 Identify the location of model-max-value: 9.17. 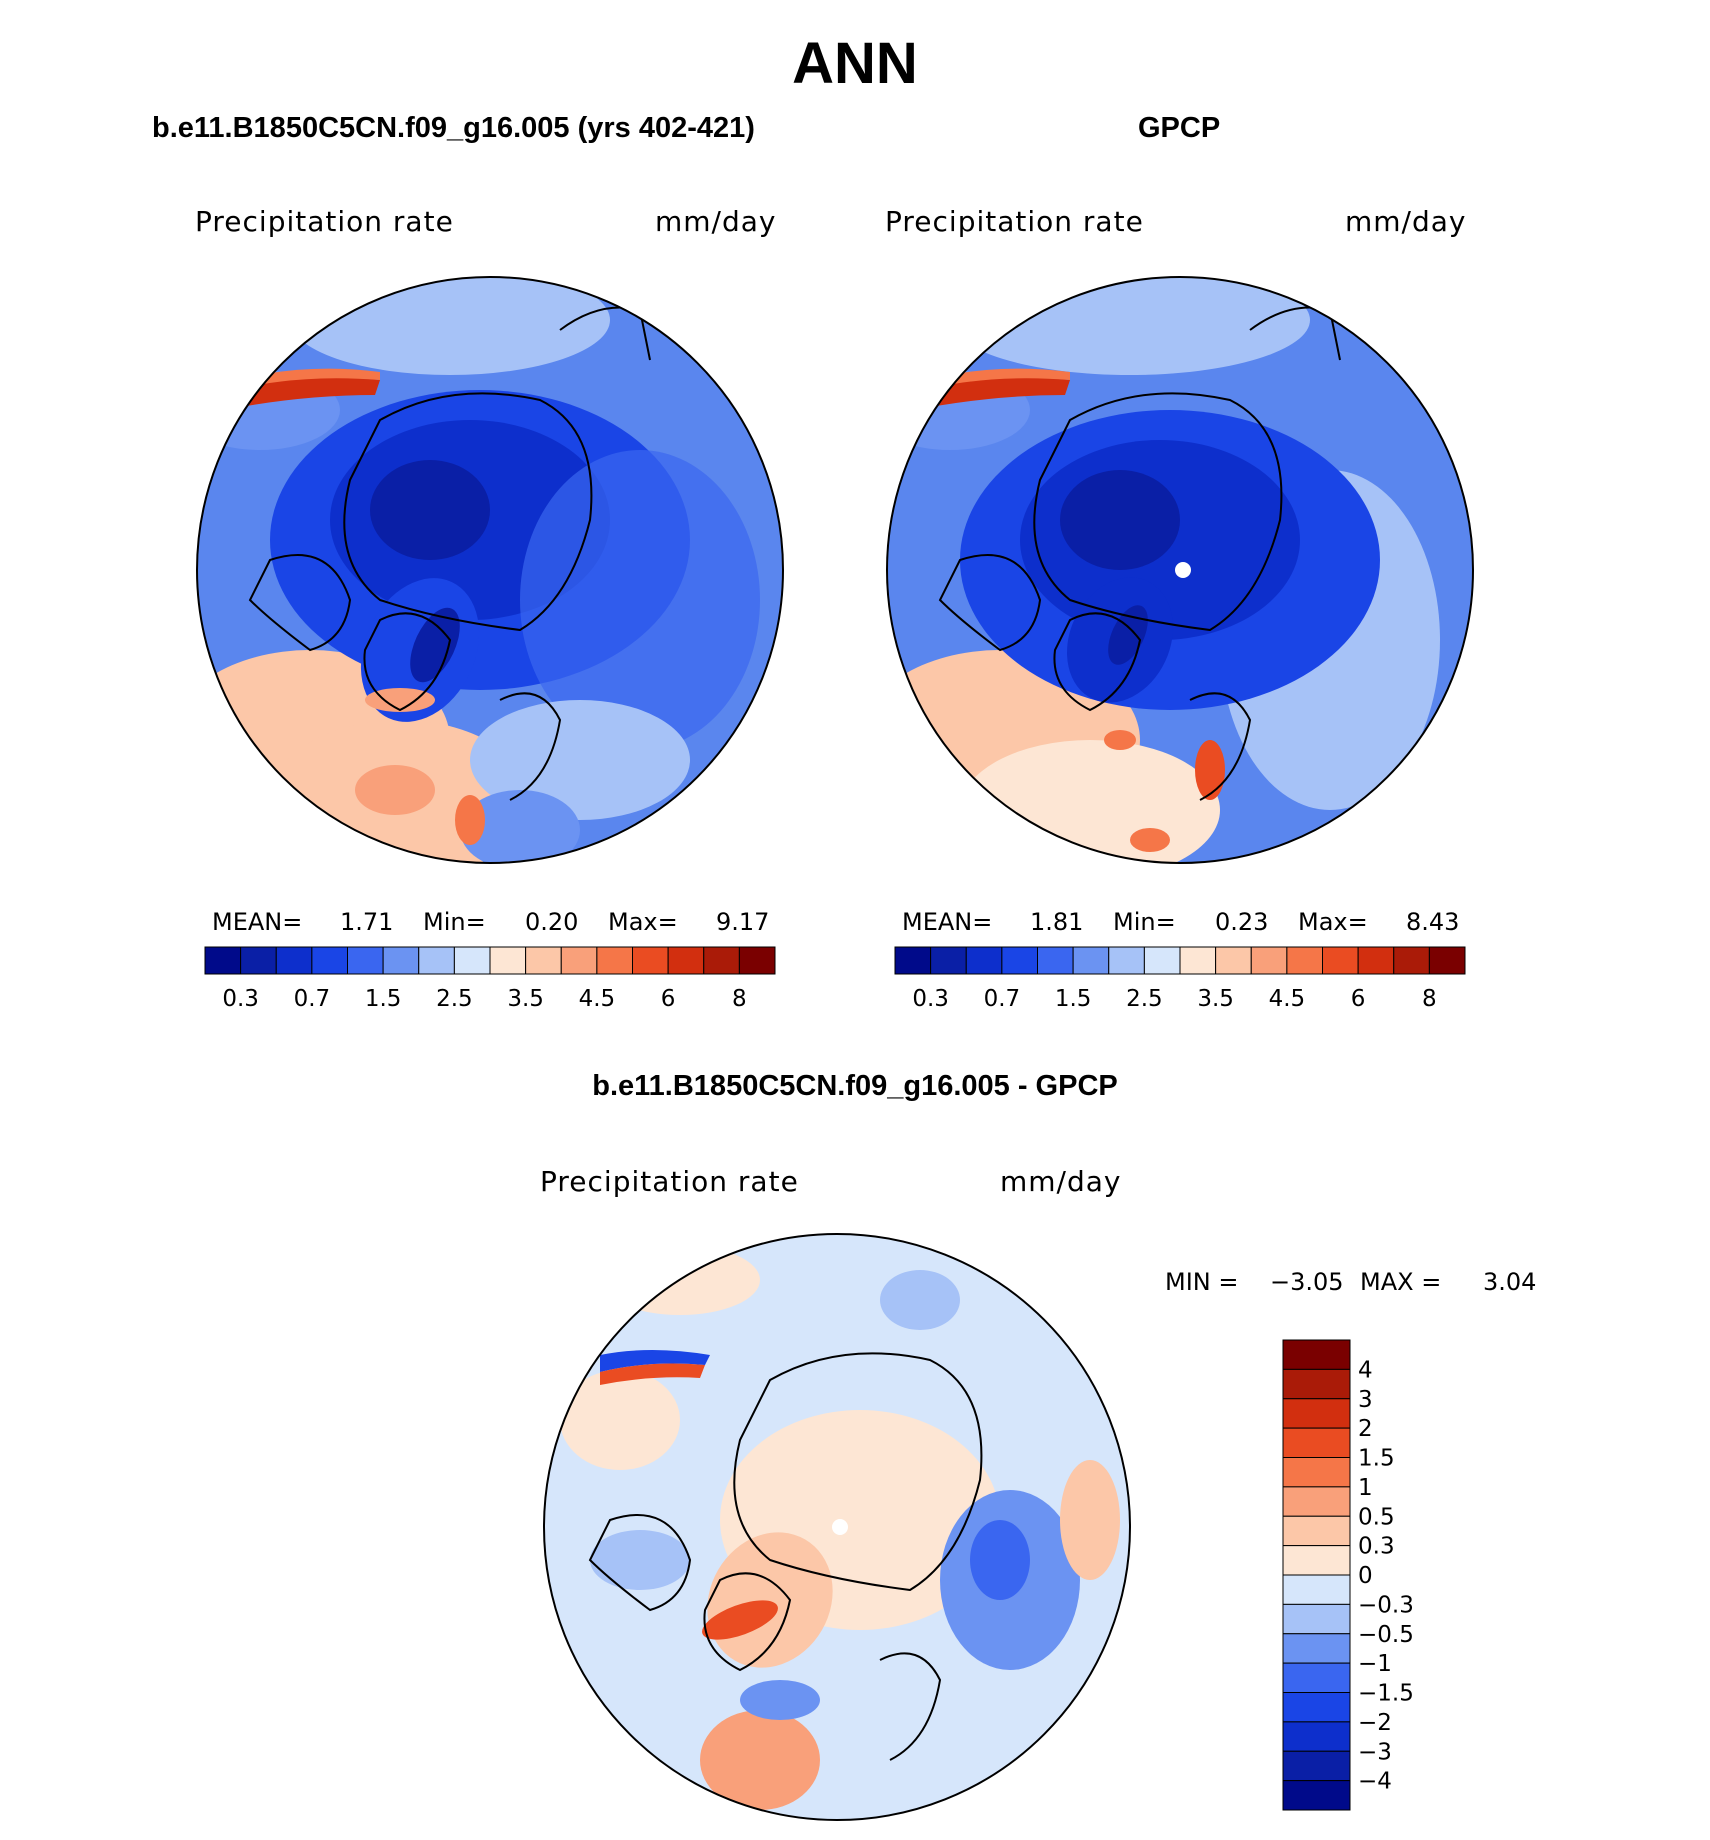
(743, 922).